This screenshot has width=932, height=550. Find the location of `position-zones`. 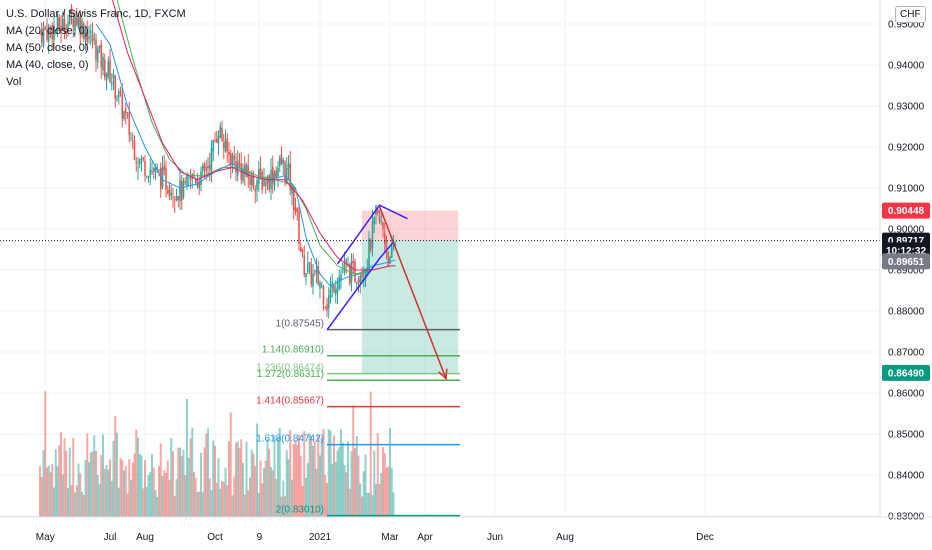

position-zones is located at coordinates (410, 291).